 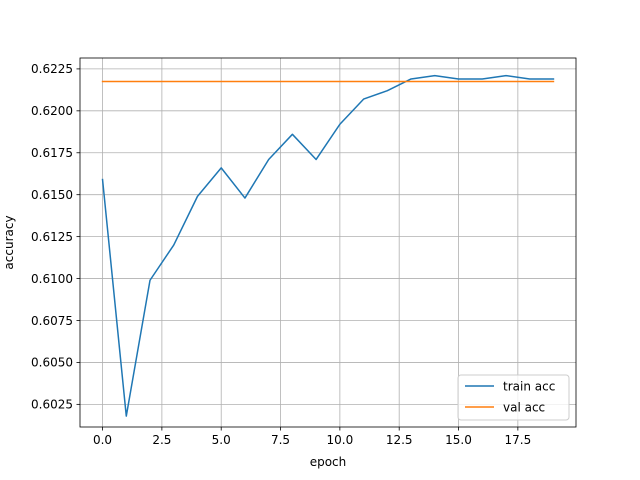 What do you see at coordinates (9, 242) in the screenshot?
I see `y-axis-label: accuracy` at bounding box center [9, 242].